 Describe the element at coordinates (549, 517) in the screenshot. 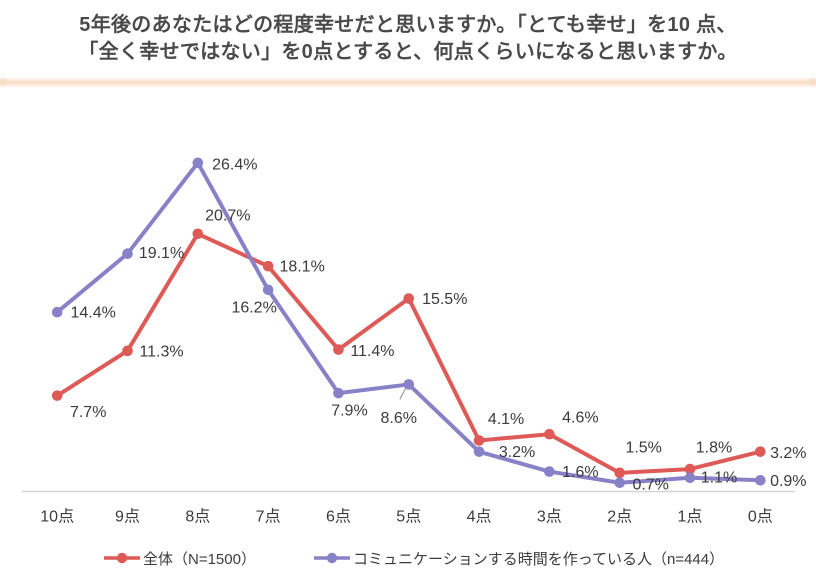

I see `x-axis-label-3点: 3点` at that location.